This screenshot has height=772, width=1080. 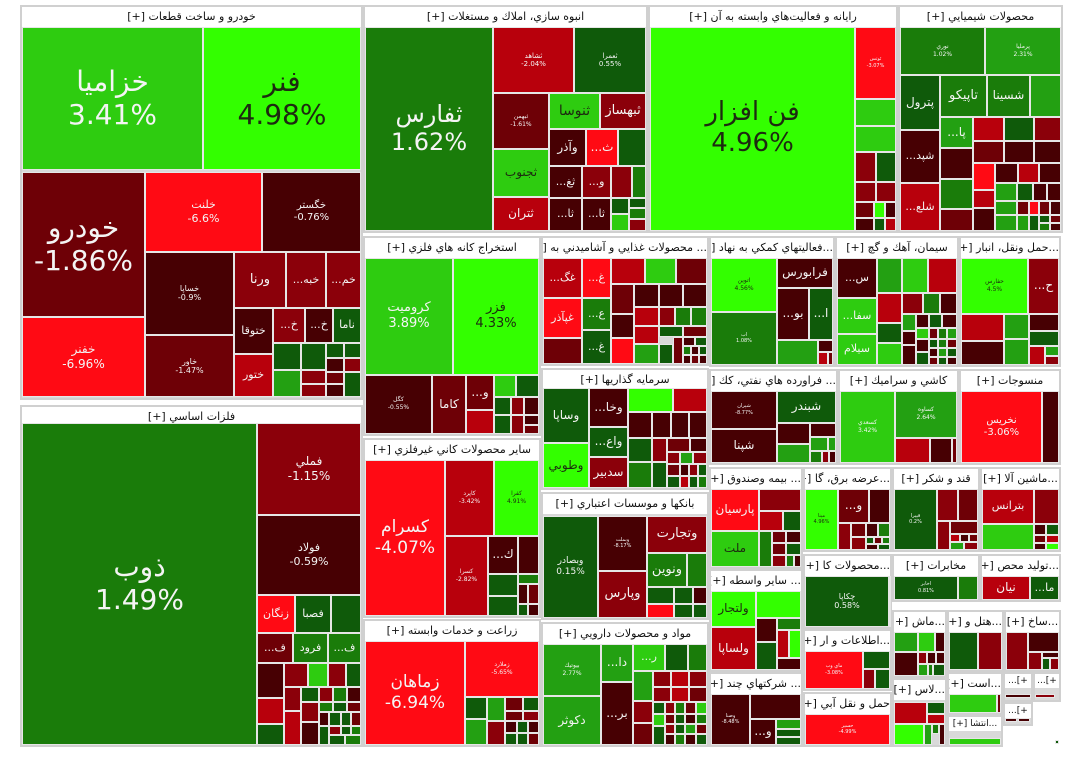 What do you see at coordinates (875, 63) in the screenshot?
I see `stock-tile: ئوتس -3.07%` at bounding box center [875, 63].